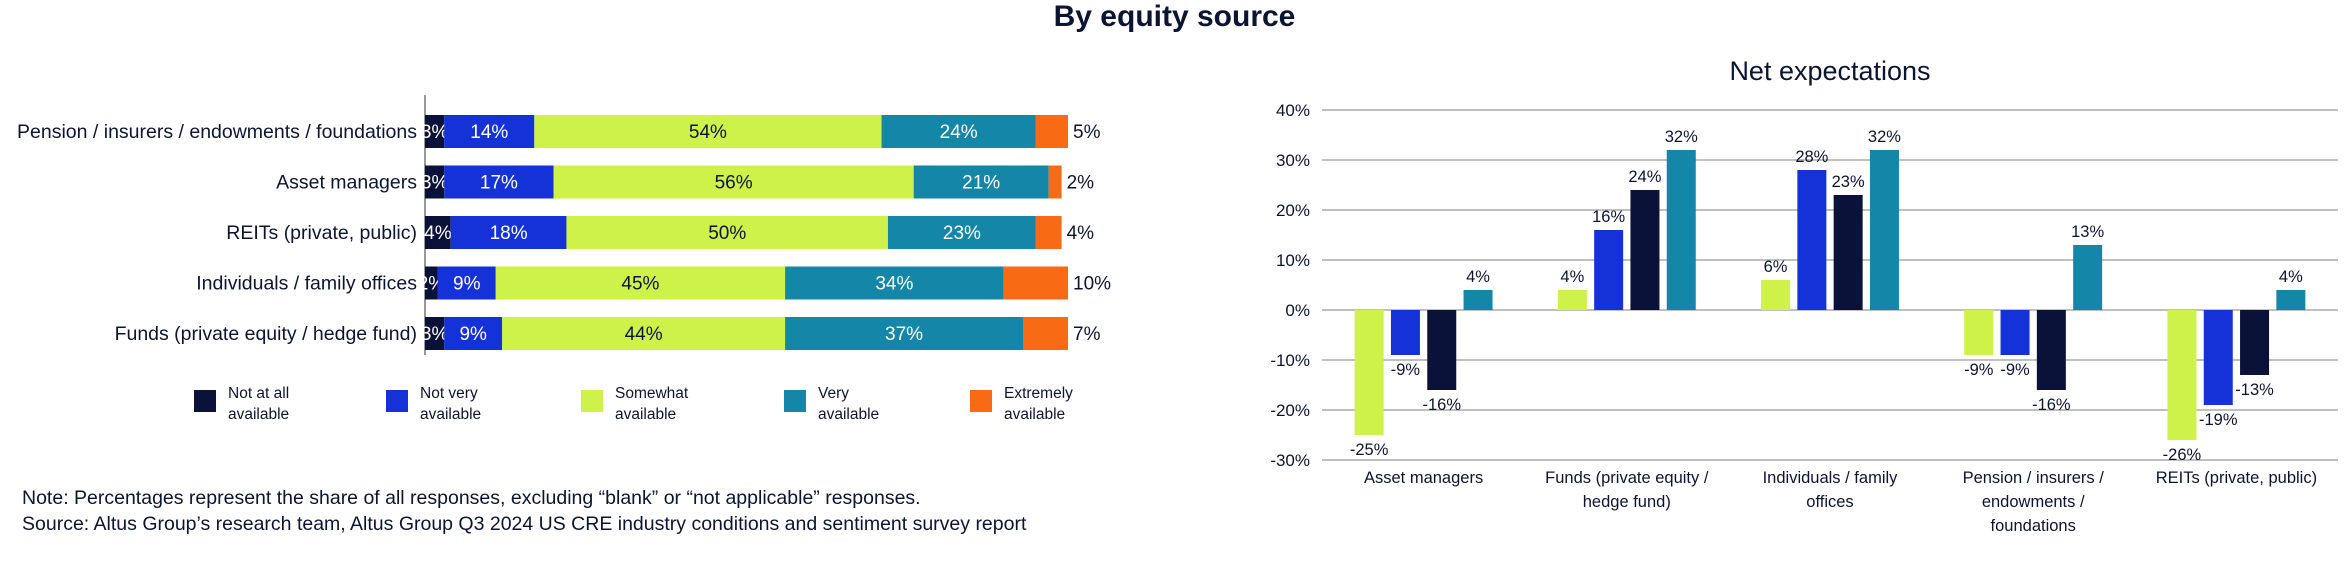 The image size is (2349, 565). What do you see at coordinates (2051, 405) in the screenshot?
I see `data-label: -16%` at bounding box center [2051, 405].